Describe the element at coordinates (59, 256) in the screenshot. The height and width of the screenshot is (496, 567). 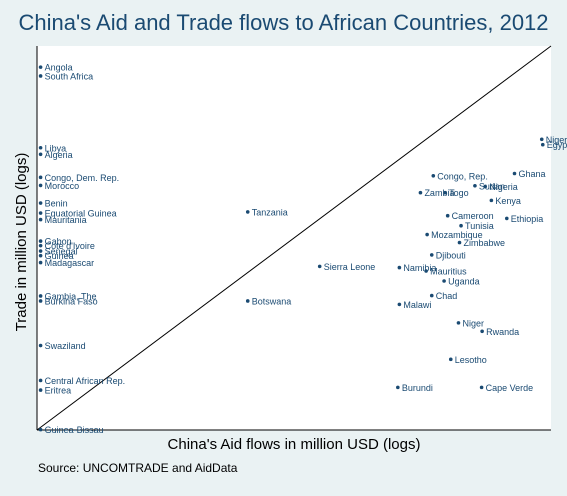
I see `data-point-label: Guinea` at that location.